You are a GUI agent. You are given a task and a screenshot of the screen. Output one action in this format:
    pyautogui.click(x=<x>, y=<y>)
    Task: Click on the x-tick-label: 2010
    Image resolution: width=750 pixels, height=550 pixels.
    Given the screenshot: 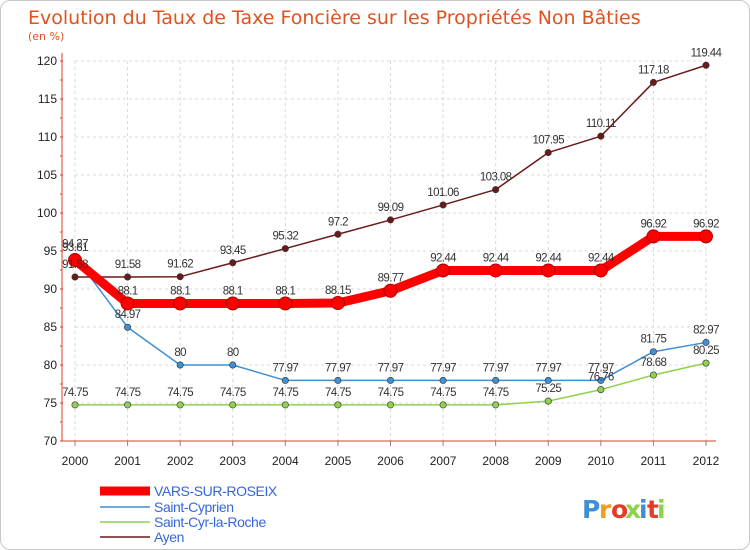 What is the action you would take?
    pyautogui.click(x=600, y=461)
    